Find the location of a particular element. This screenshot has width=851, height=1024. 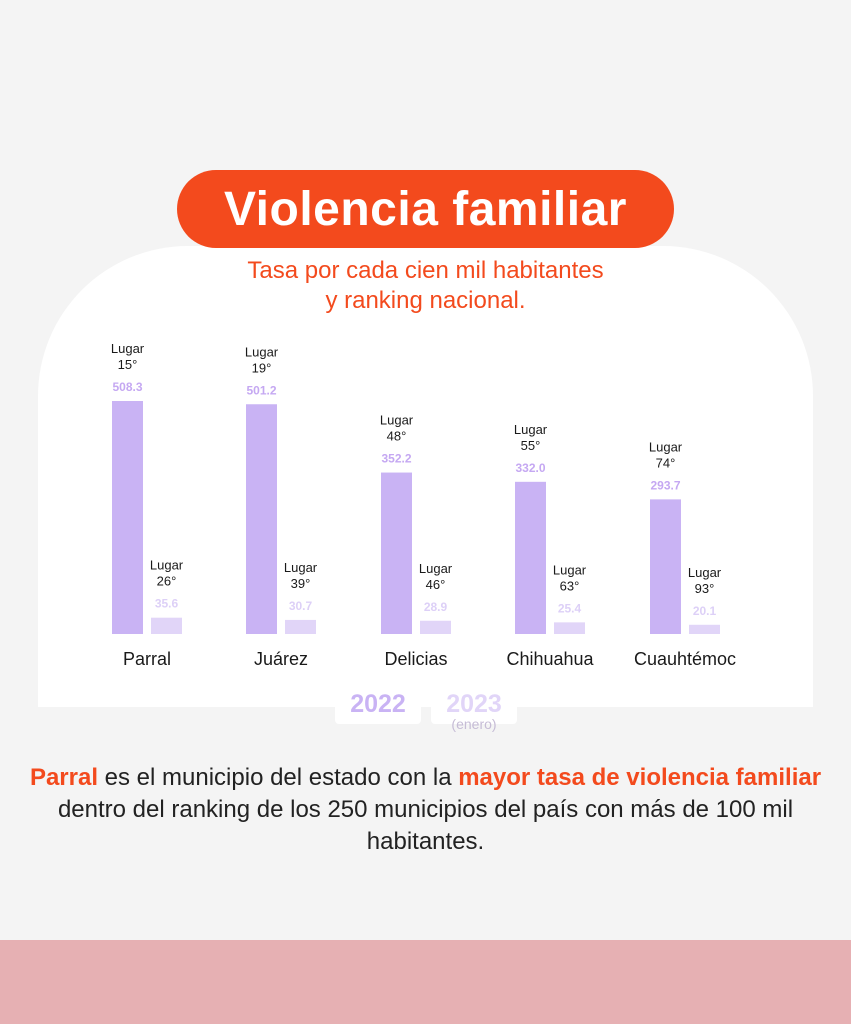

subtitle-line-2: y ranking nacional. is located at coordinates (425, 300).